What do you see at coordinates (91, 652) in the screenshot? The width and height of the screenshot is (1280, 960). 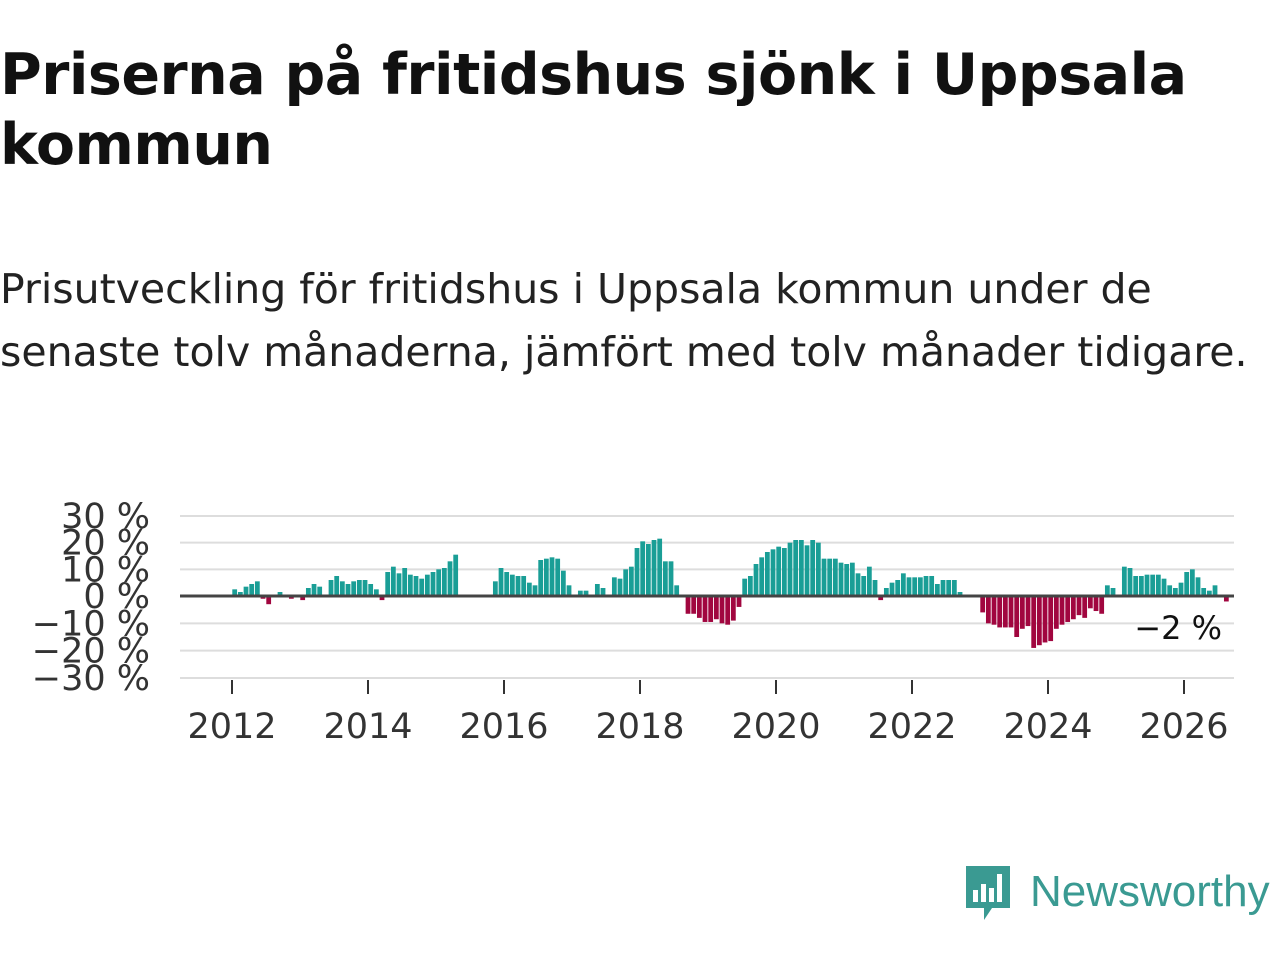 I see `y-tick-label: −20 %` at bounding box center [91, 652].